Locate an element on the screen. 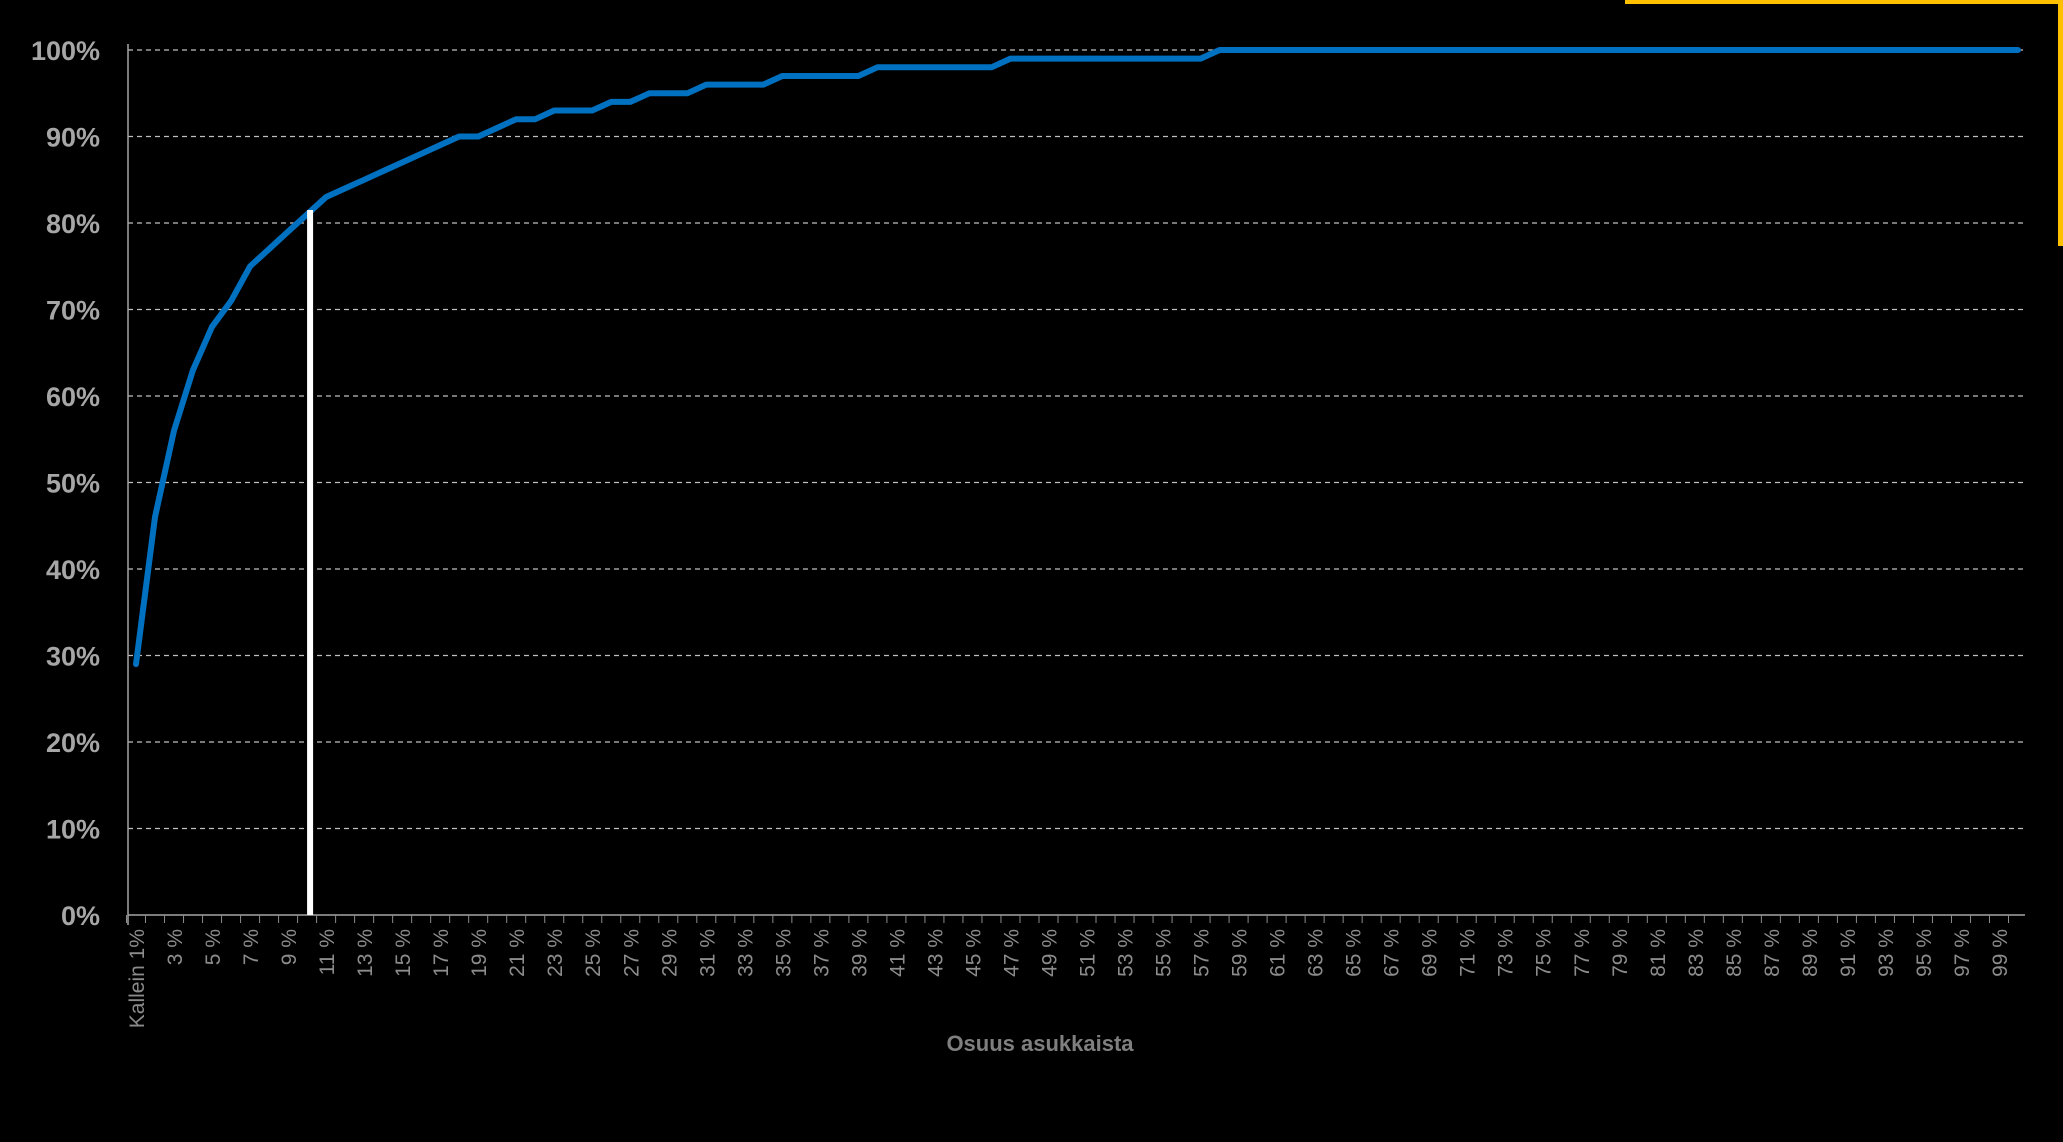 This screenshot has height=1142, width=2063. x-tick-label: 89 % is located at coordinates (1810, 953).